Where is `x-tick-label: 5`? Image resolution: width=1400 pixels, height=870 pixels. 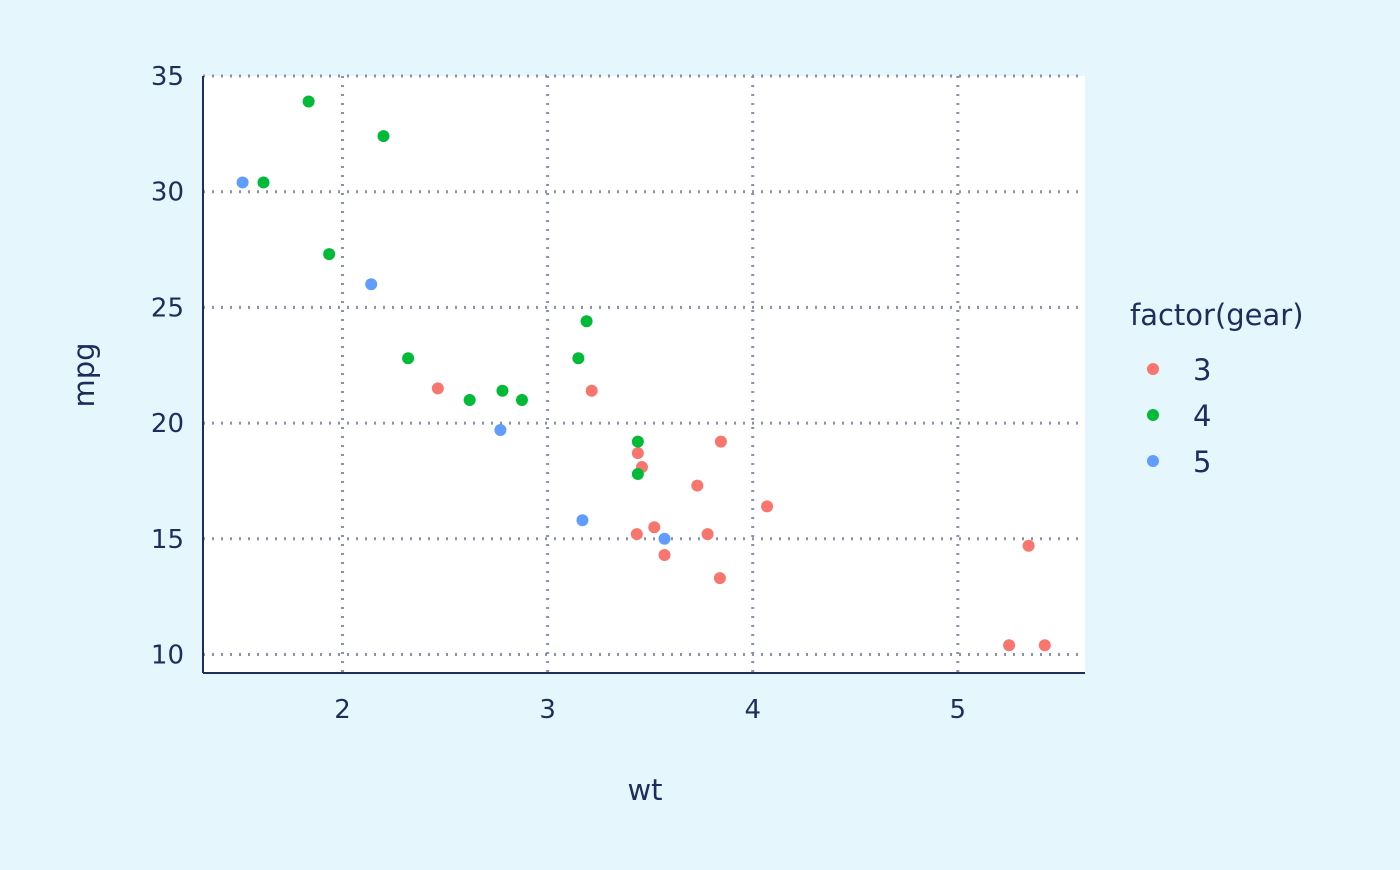
x-tick-label: 5 is located at coordinates (958, 710).